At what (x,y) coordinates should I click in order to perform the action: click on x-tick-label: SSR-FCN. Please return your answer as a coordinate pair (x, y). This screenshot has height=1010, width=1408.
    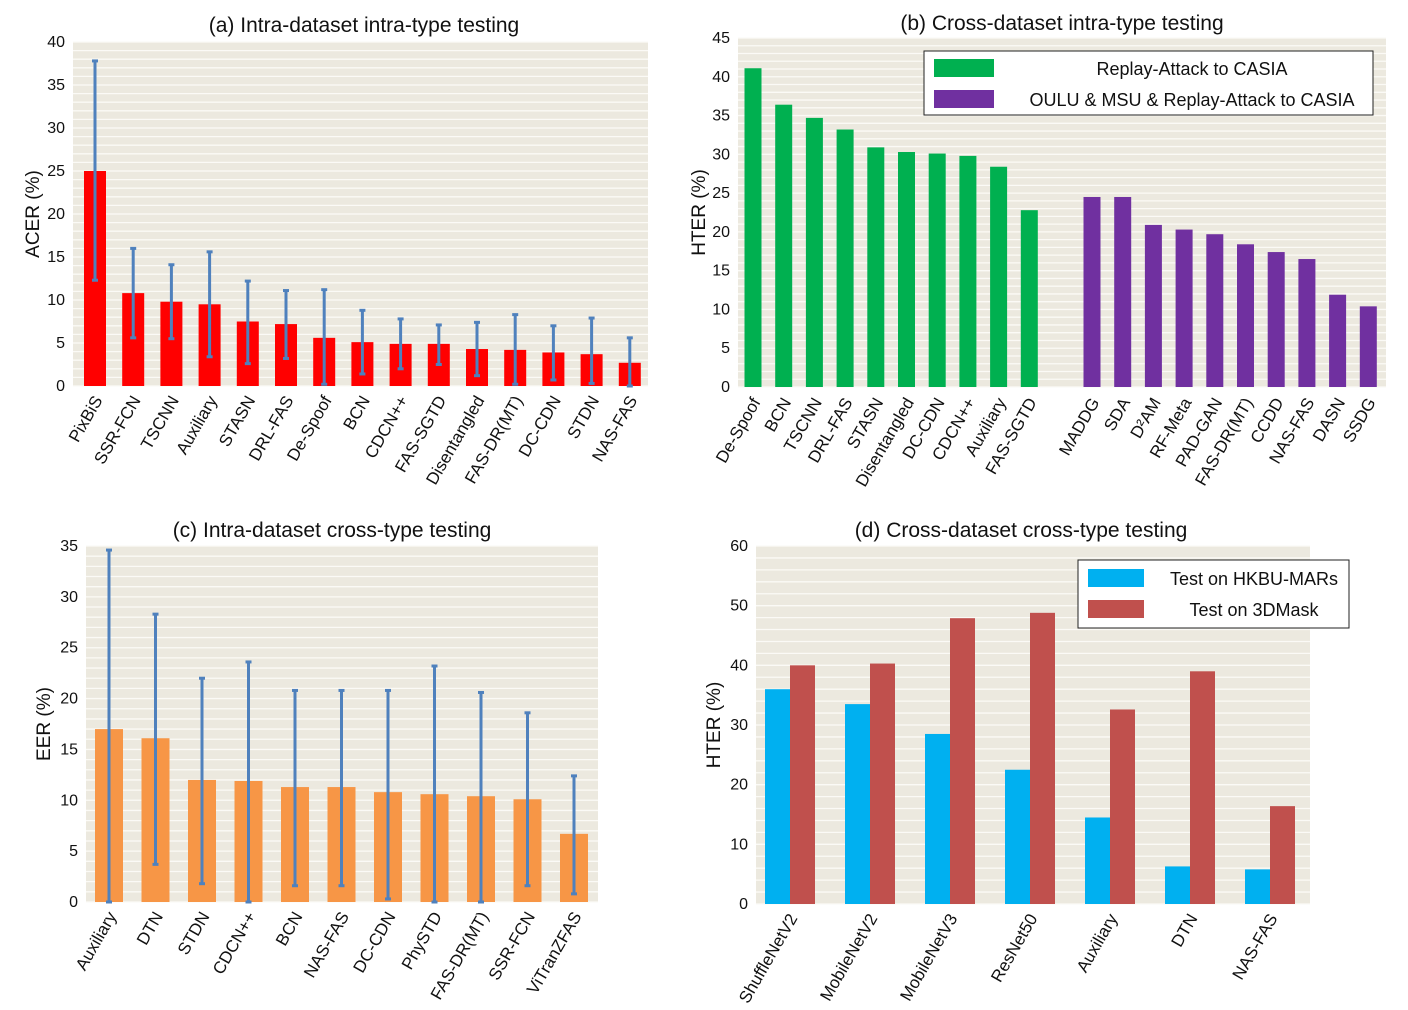
    Looking at the image, I should click on (512, 946).